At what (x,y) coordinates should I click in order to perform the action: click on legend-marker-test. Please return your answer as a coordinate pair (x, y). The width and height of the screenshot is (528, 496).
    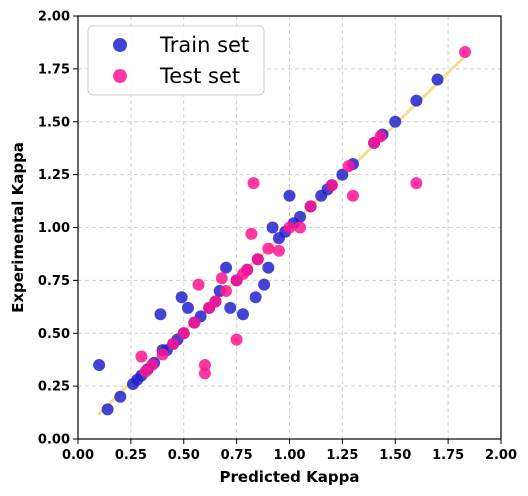
    Looking at the image, I should click on (120, 76).